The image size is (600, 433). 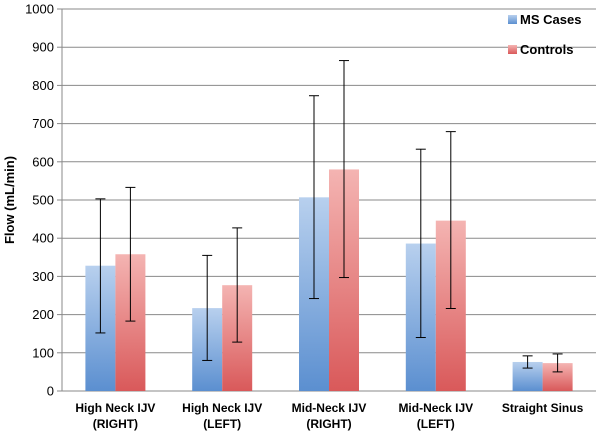 What do you see at coordinates (43, 47) in the screenshot?
I see `y-tick-label: 900` at bounding box center [43, 47].